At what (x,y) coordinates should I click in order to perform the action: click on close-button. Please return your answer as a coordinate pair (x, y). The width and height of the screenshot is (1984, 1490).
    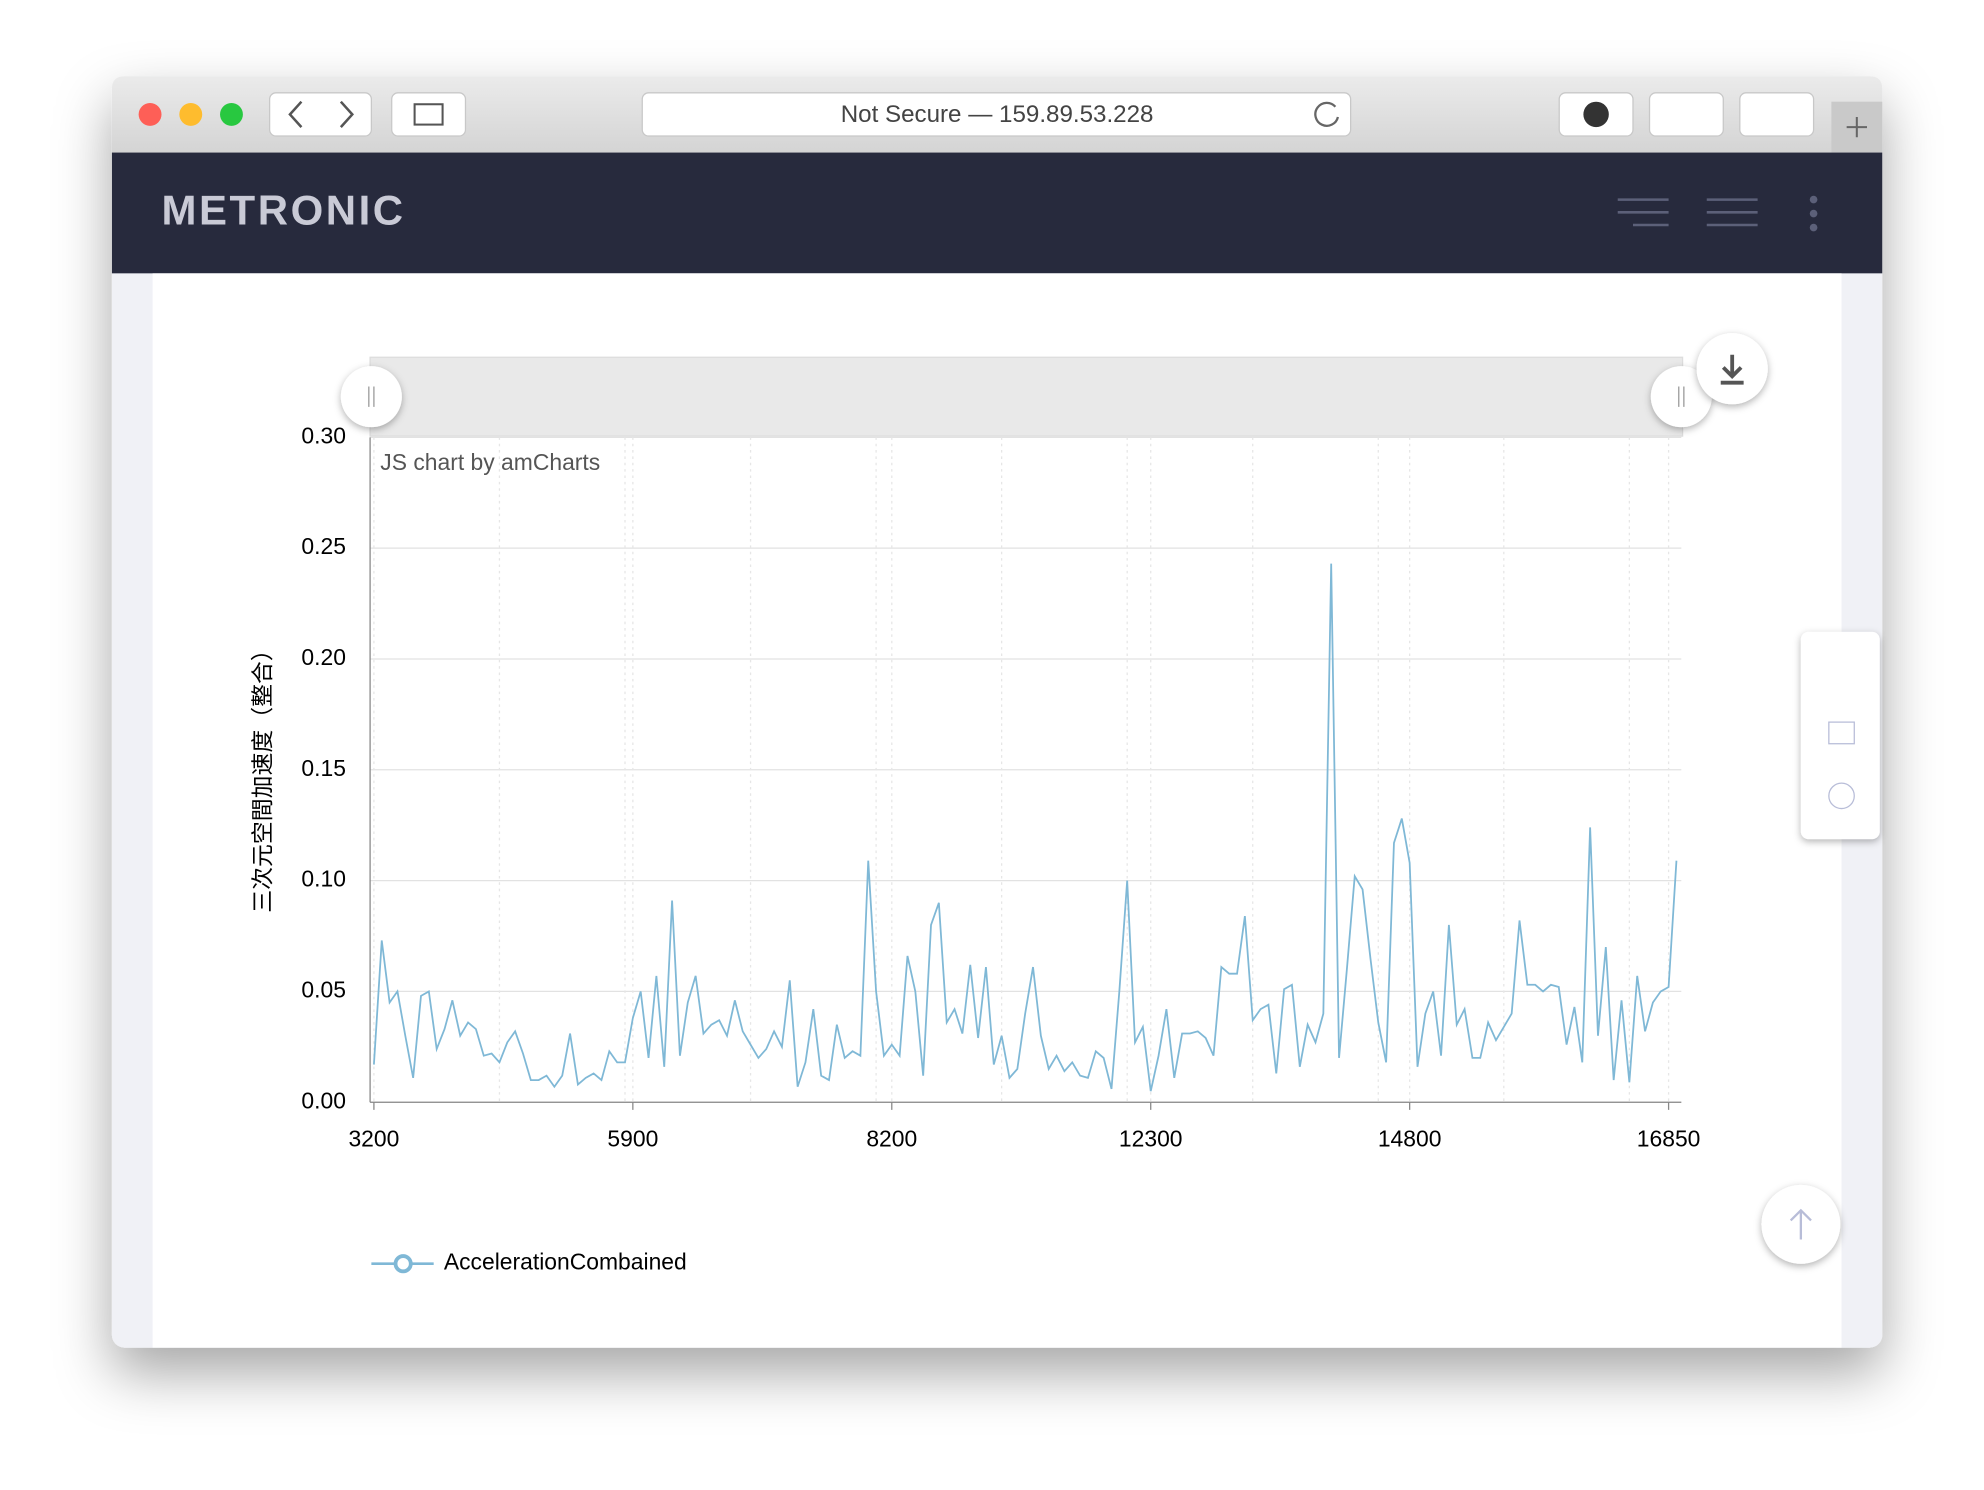
    Looking at the image, I should click on (150, 114).